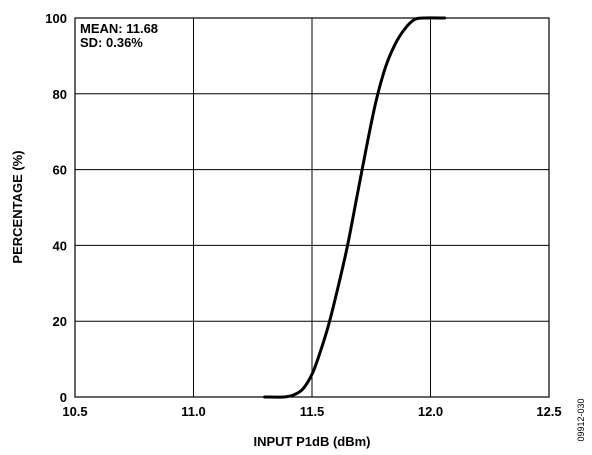 Image resolution: width=592 pixels, height=455 pixels. What do you see at coordinates (60, 321) in the screenshot?
I see `y-tick-label: 20` at bounding box center [60, 321].